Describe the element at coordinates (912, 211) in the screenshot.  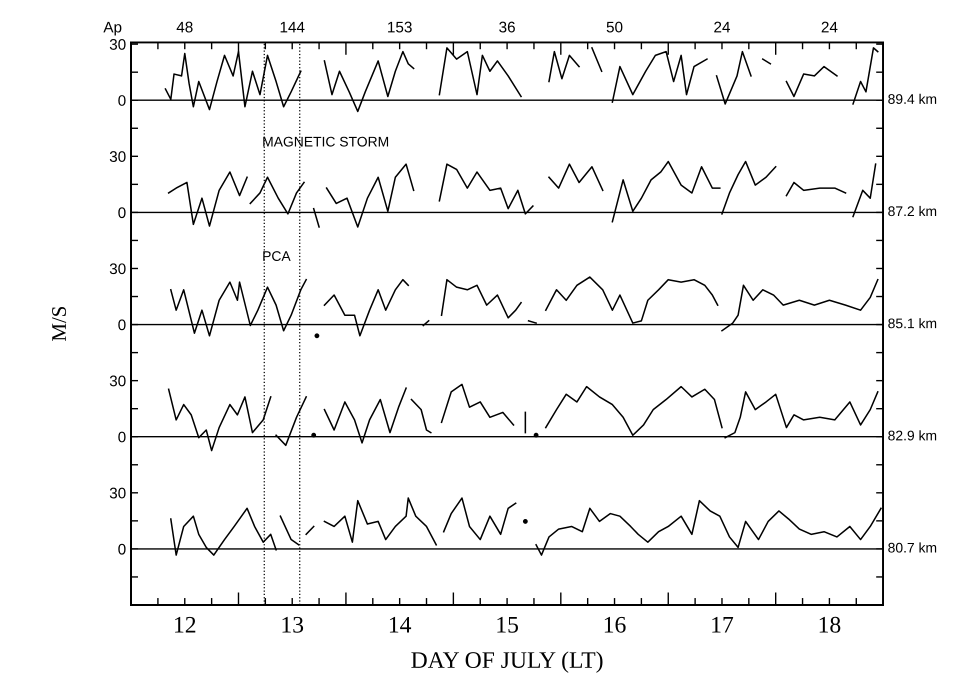
I see `ref-line-label: 87.2 km` at that location.